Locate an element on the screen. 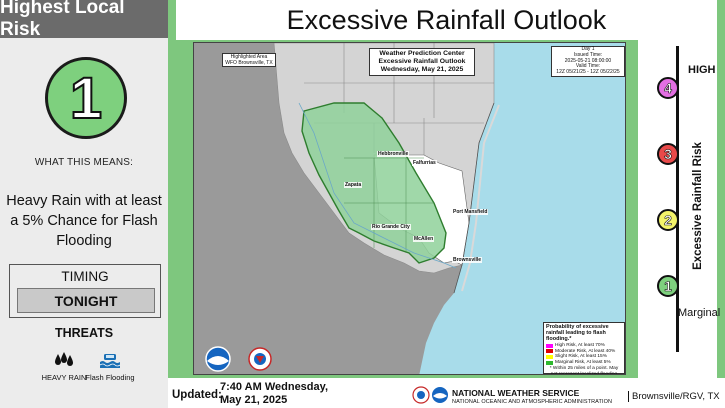  legend-label: Marginal Risk, At least 5% is located at coordinates (583, 362).